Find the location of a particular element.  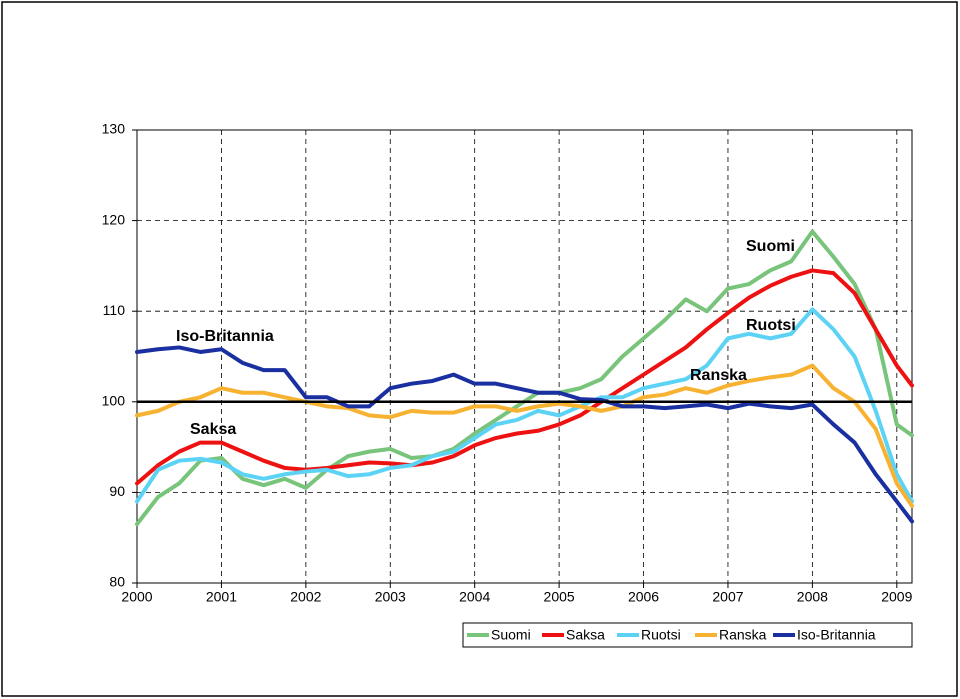

x-tick-label: 2009 is located at coordinates (896, 597).